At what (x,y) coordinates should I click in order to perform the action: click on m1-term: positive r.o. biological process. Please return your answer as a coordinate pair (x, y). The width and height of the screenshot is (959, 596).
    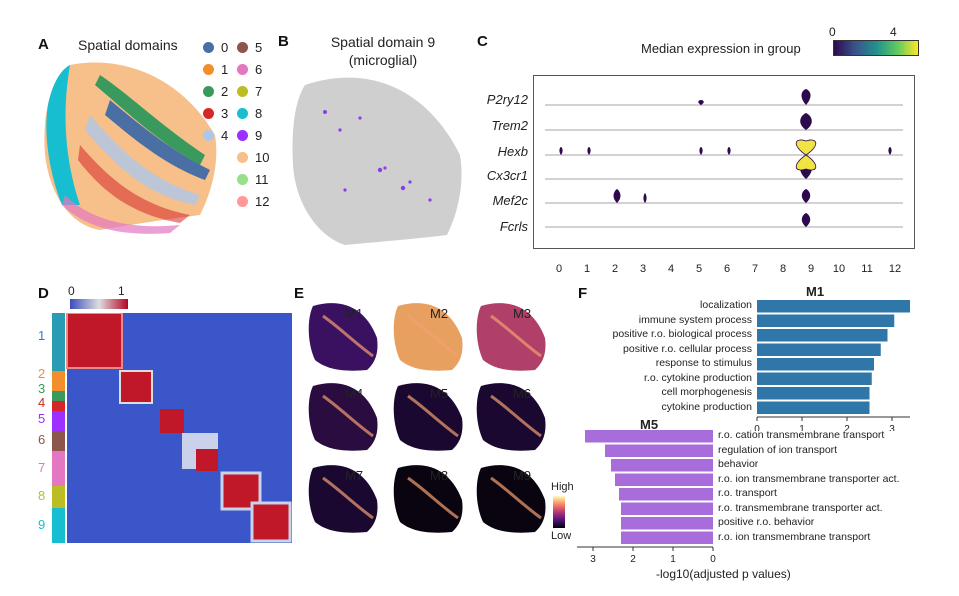
    Looking at the image, I should click on (682, 334).